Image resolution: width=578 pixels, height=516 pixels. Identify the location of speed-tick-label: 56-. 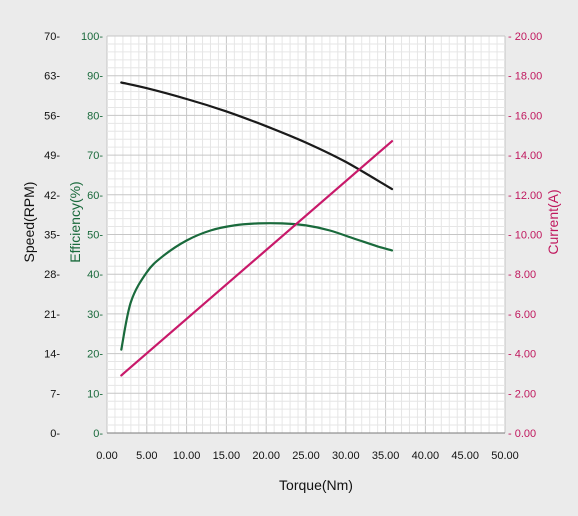
(52, 116).